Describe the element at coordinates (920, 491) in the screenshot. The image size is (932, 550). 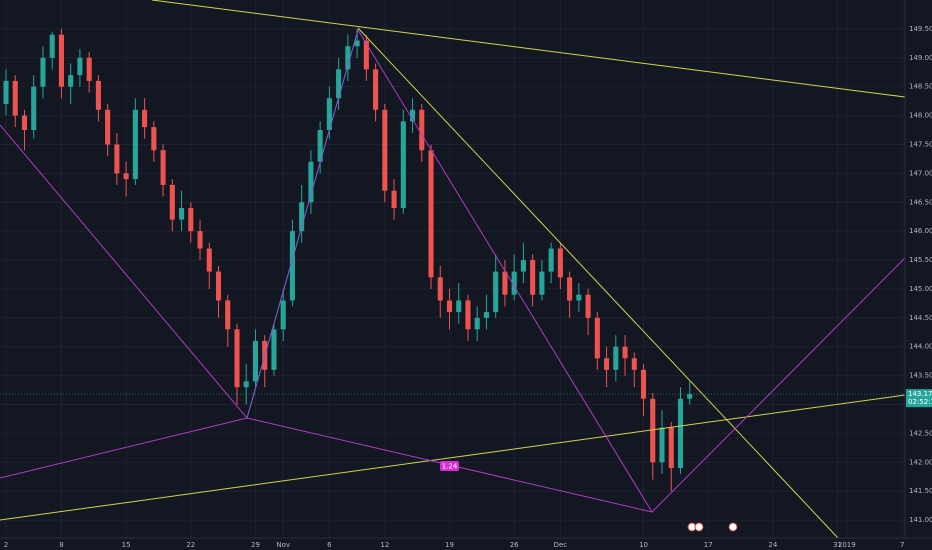
I see `y-tick-label: 141.500` at that location.